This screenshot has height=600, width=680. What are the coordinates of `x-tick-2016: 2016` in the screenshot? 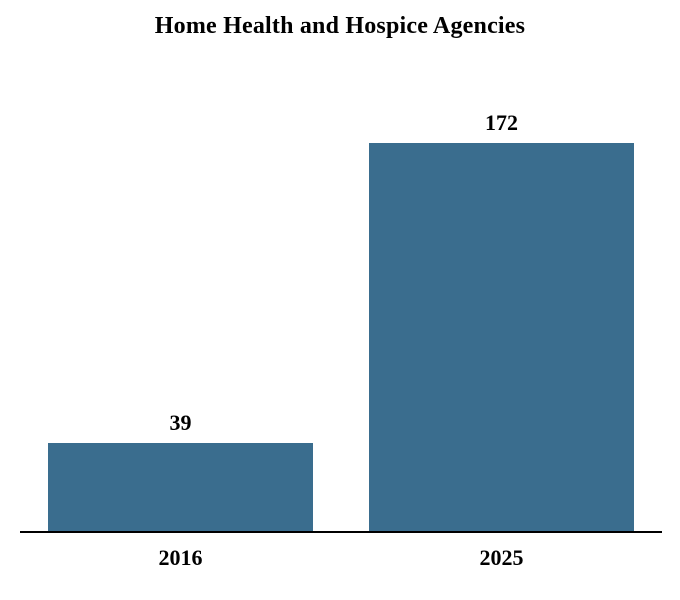 It's located at (180, 557).